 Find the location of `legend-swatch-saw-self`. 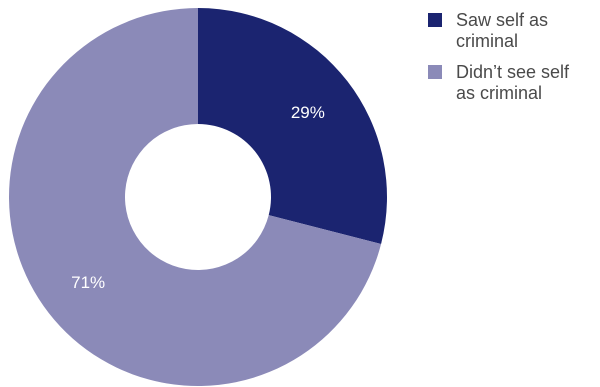

legend-swatch-saw-self is located at coordinates (435, 20).